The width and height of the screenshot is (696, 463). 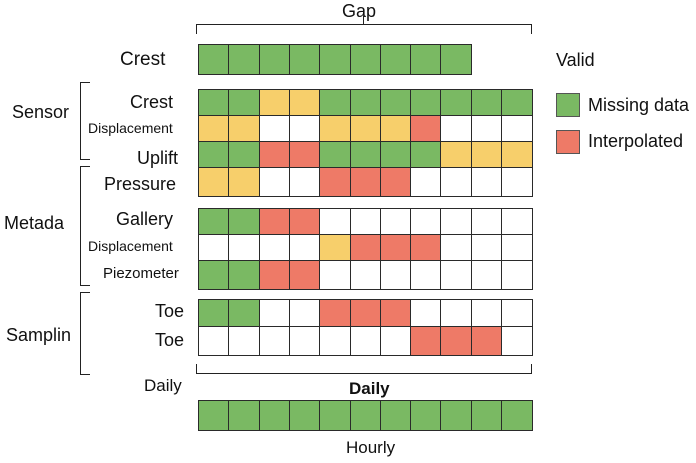 I want to click on row-label-toe-2: Toe, so click(x=170, y=340).